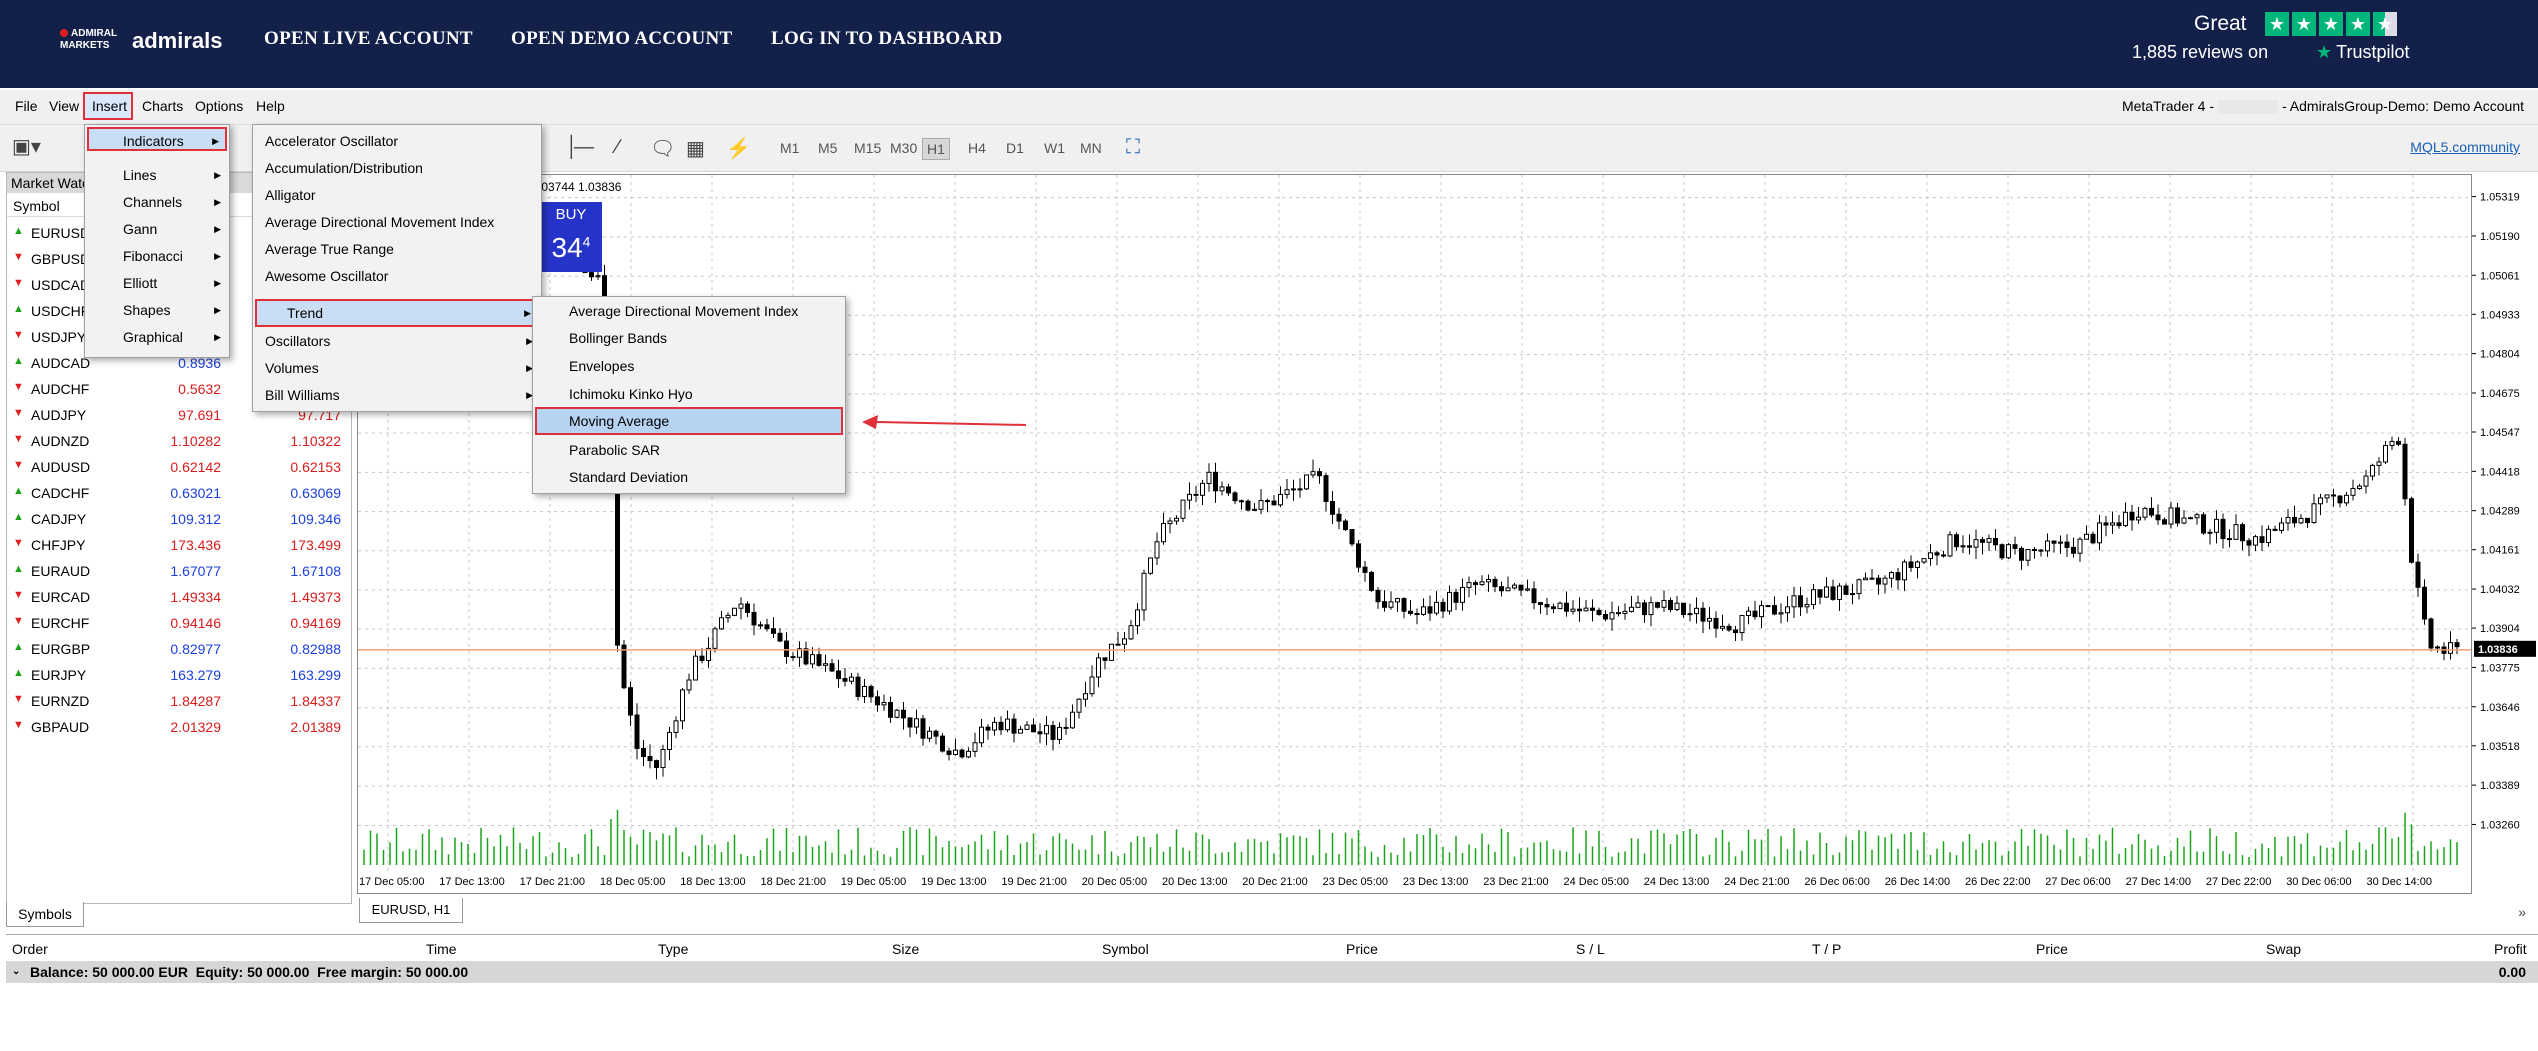 This screenshot has width=2538, height=1051. Describe the element at coordinates (397, 276) in the screenshot. I see `menu-item-awesome-oscillator: Awesome Oscillator` at that location.